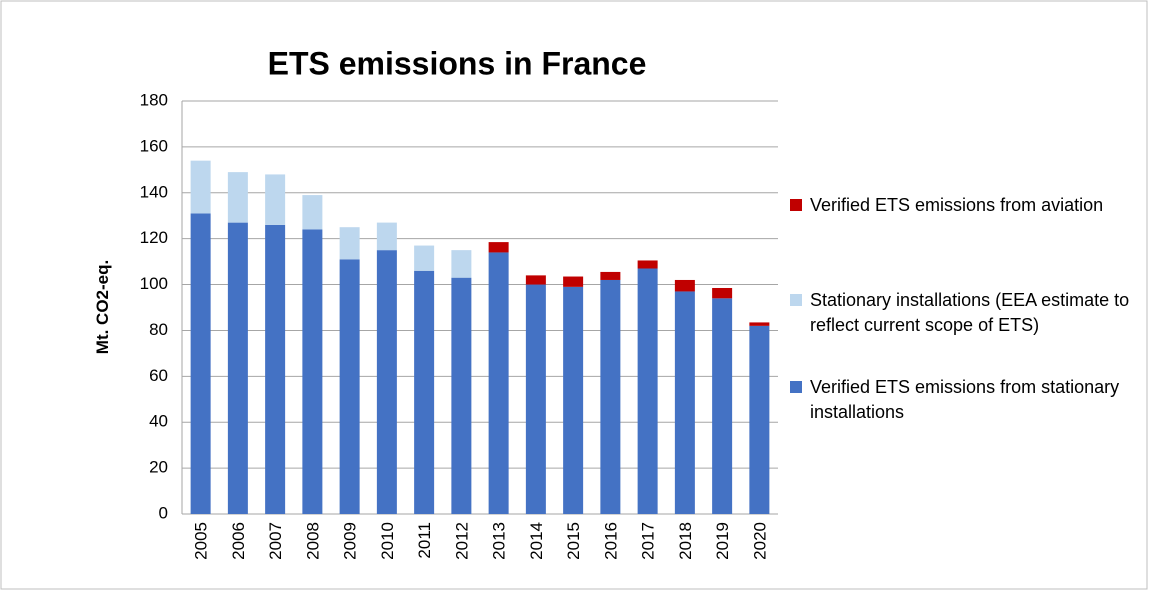 This screenshot has width=1149, height=591. Describe the element at coordinates (536, 541) in the screenshot. I see `x-tick-label: 2014` at that location.